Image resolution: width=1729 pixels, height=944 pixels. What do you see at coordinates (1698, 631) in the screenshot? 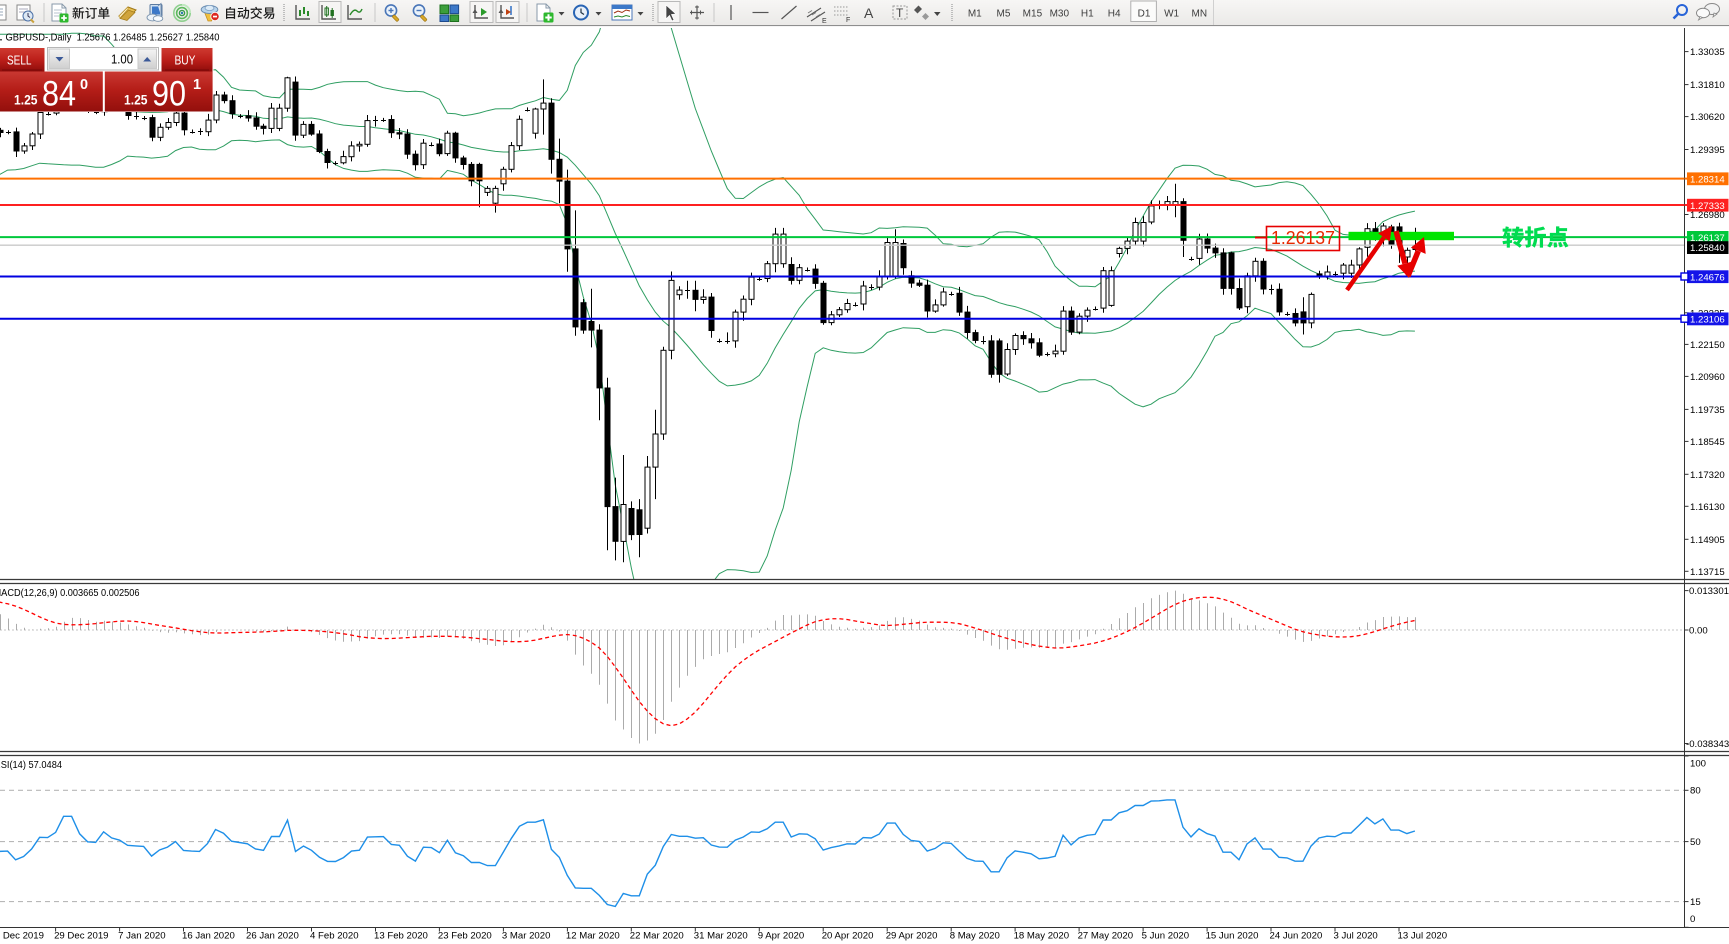
I see `svg-text: 0.00` at bounding box center [1698, 631].